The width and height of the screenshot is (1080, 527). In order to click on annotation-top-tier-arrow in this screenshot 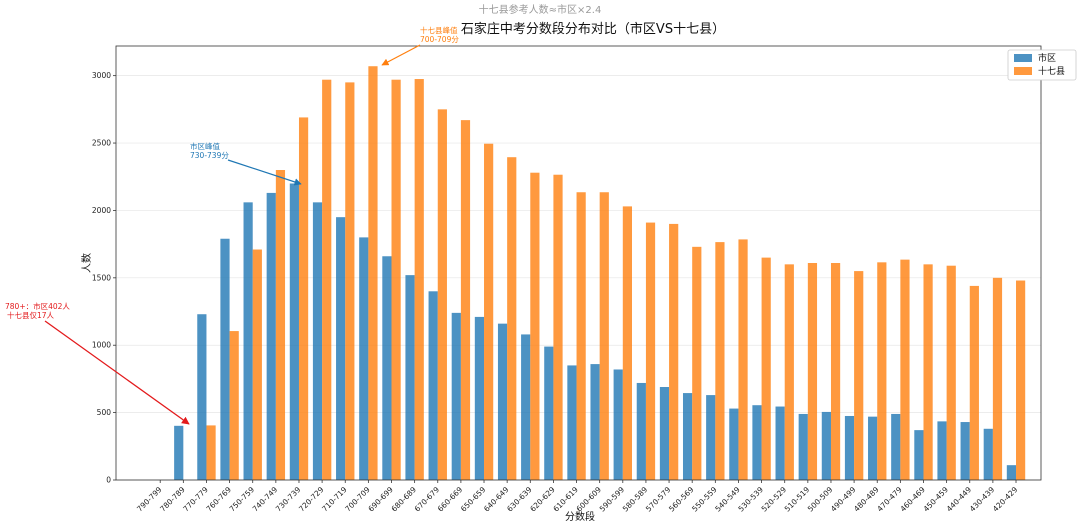, I will do `click(117, 372)`.